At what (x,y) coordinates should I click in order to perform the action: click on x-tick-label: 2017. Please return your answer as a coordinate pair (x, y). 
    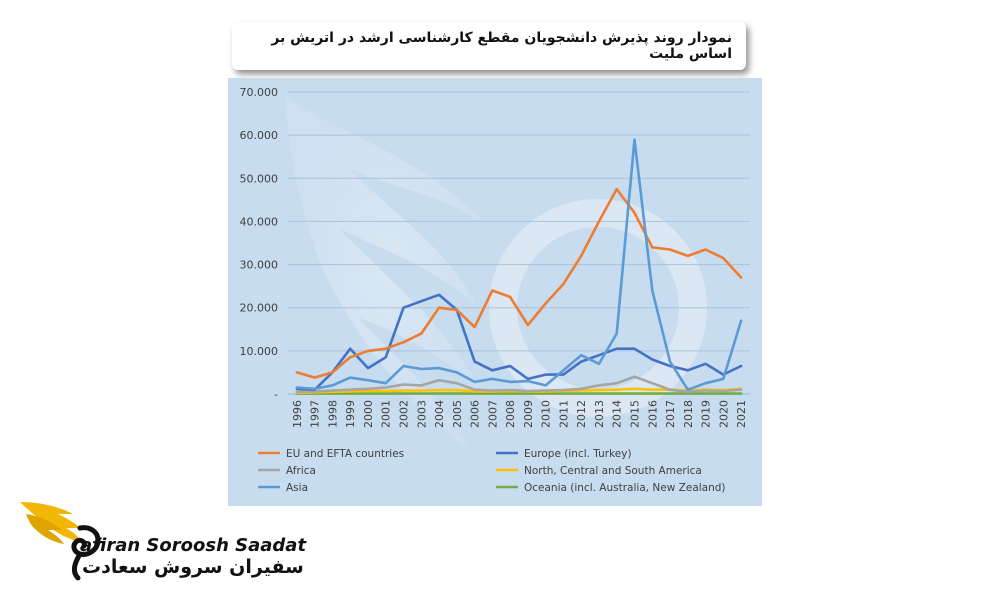
    Looking at the image, I should click on (670, 414).